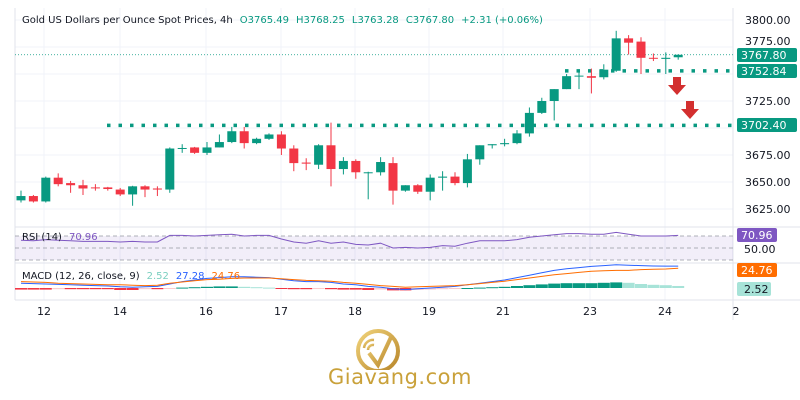  Describe the element at coordinates (349, 240) in the screenshot. I see `rsi-line` at that location.